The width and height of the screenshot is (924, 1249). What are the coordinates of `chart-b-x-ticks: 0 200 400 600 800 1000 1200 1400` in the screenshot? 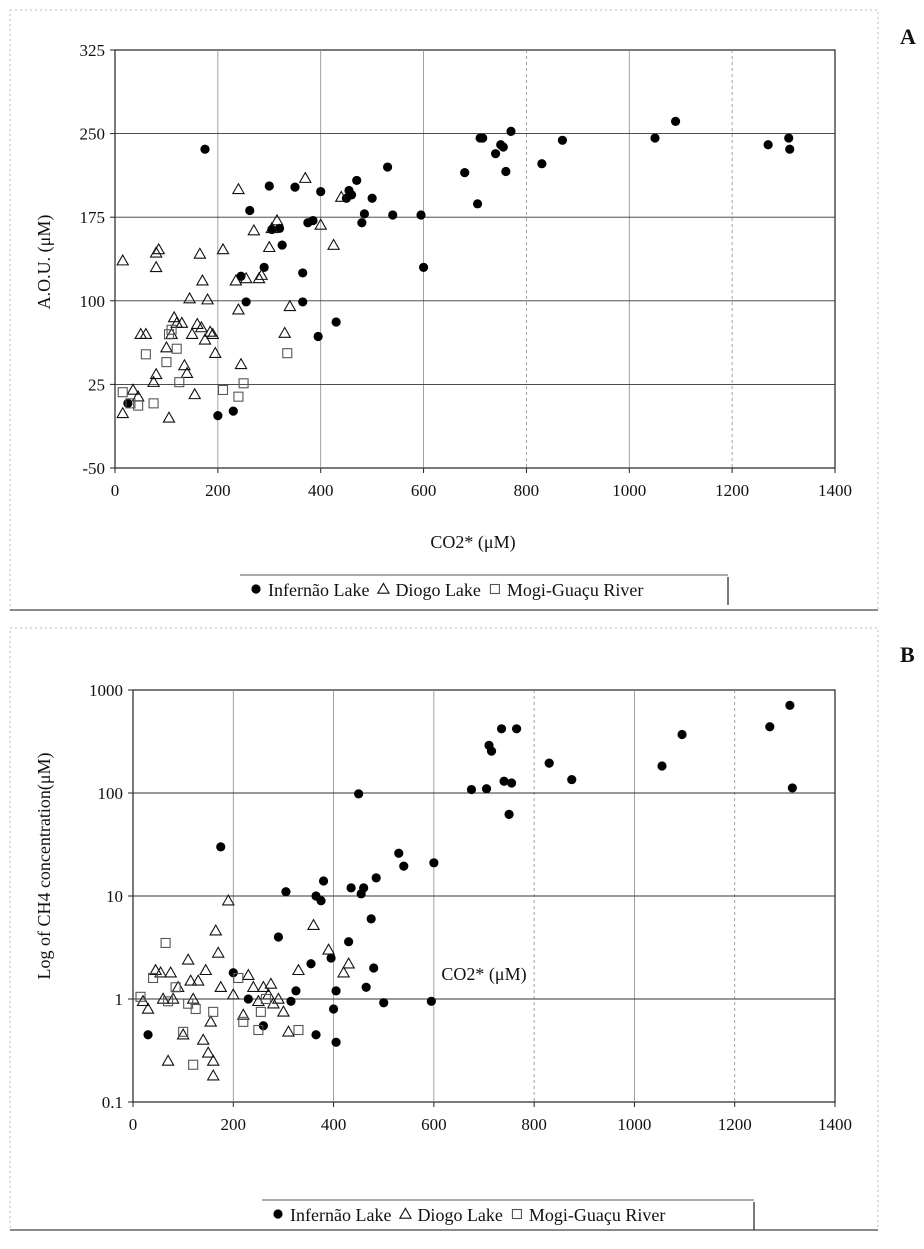 It's located at (490, 1118).